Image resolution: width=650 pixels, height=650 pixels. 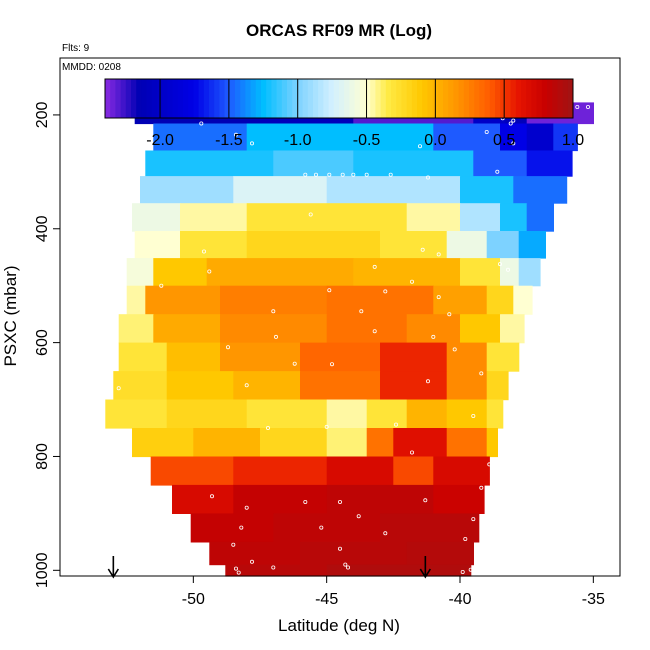 I want to click on y-tick-label: 400, so click(x=42, y=228).